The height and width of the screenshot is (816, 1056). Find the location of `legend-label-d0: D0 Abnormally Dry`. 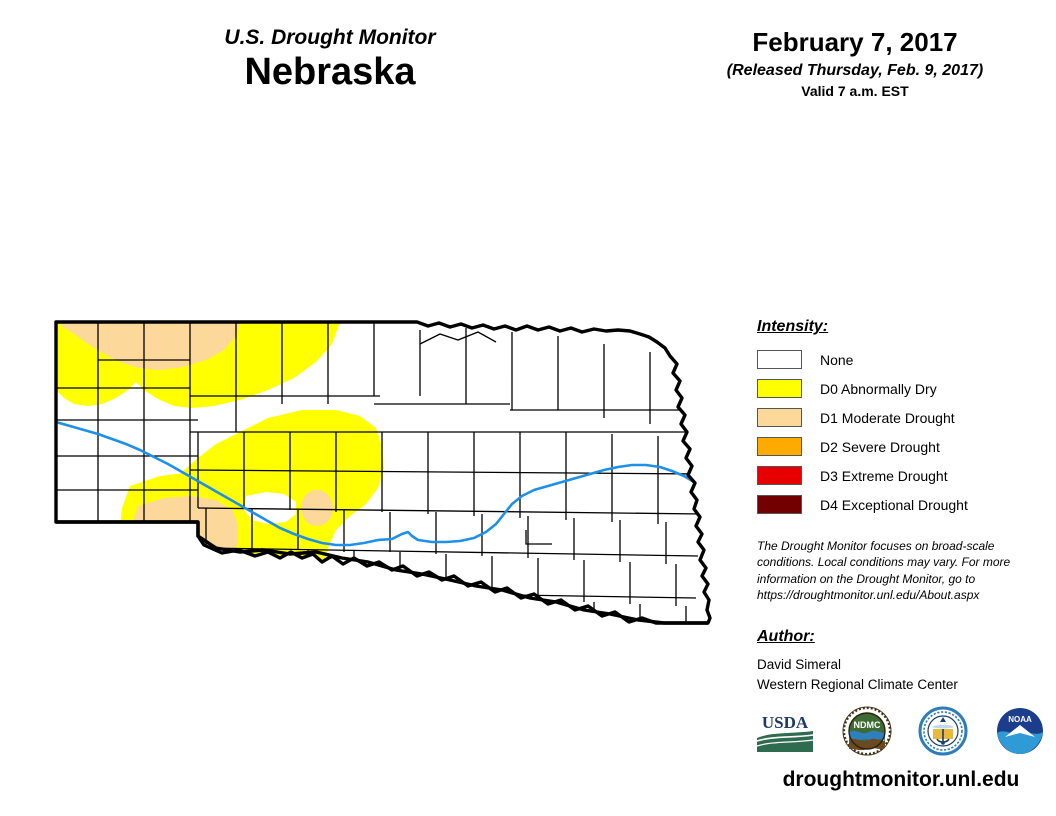

legend-label-d0: D0 Abnormally Dry is located at coordinates (878, 388).